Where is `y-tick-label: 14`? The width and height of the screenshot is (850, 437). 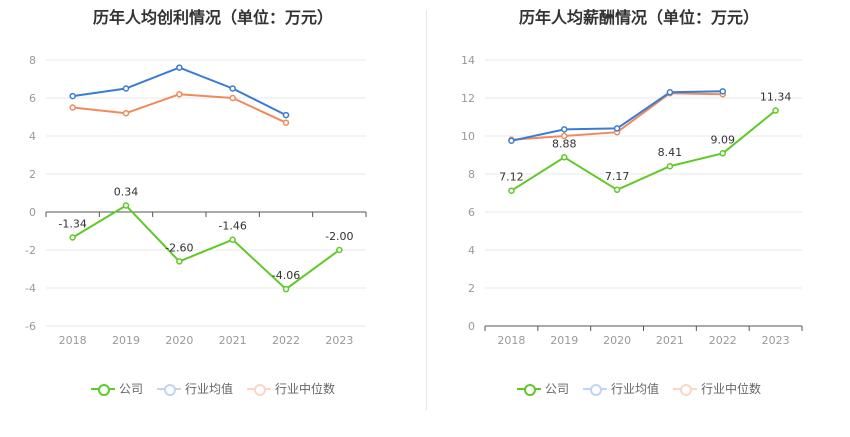
y-tick-label: 14 is located at coordinates (468, 60).